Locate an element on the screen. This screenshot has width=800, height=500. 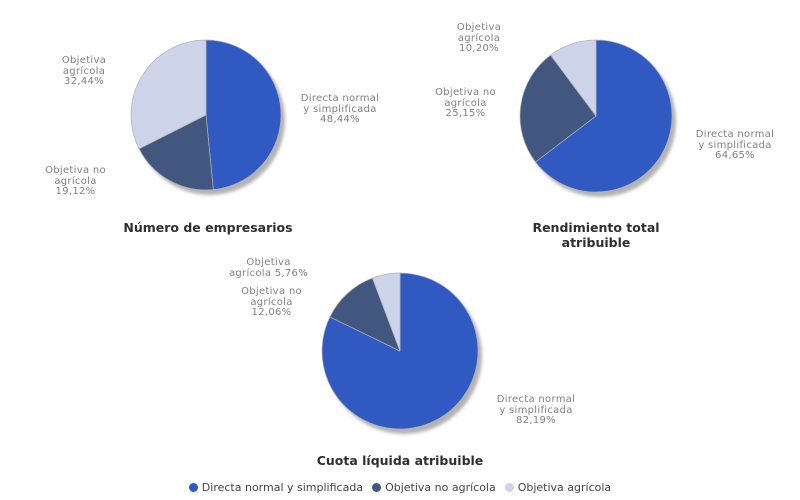
slice-label-objetiva-agricola: Objetiva agrícola 10,20% is located at coordinates (479, 38).